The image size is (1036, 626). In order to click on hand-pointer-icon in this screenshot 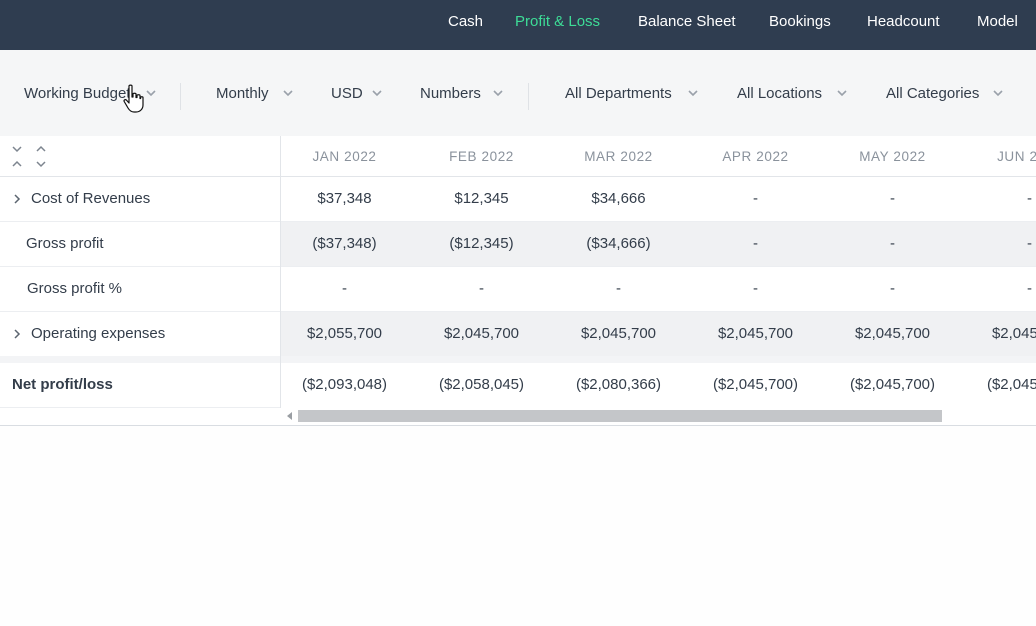, I will do `click(133, 98)`.